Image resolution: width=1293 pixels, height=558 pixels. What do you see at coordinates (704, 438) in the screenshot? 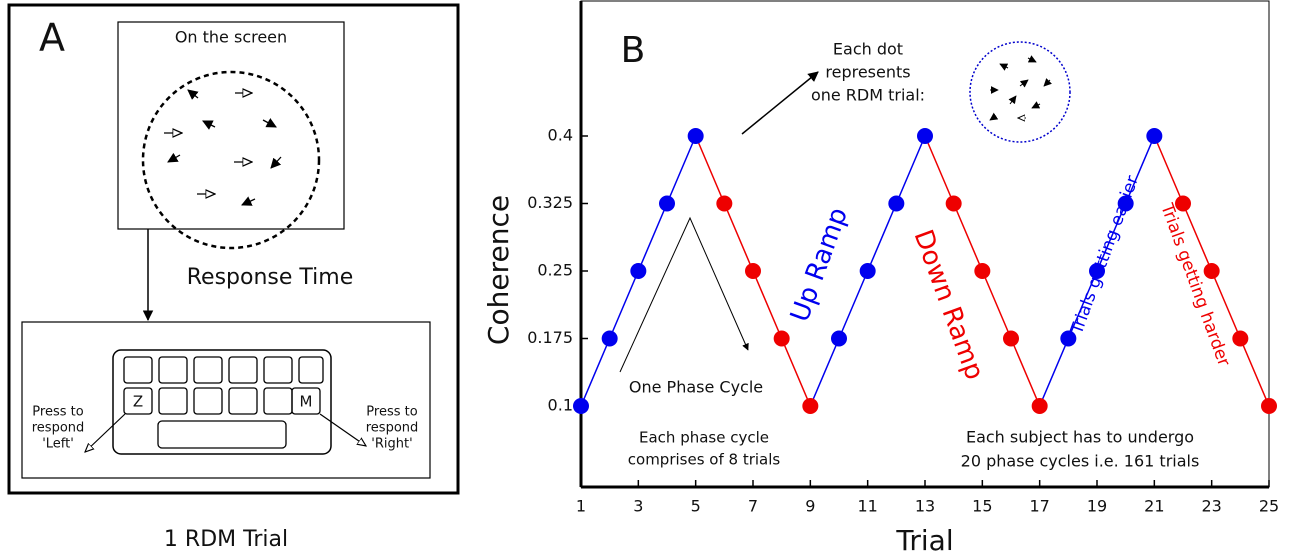
I see `annotation: Each phase cycle` at bounding box center [704, 438].